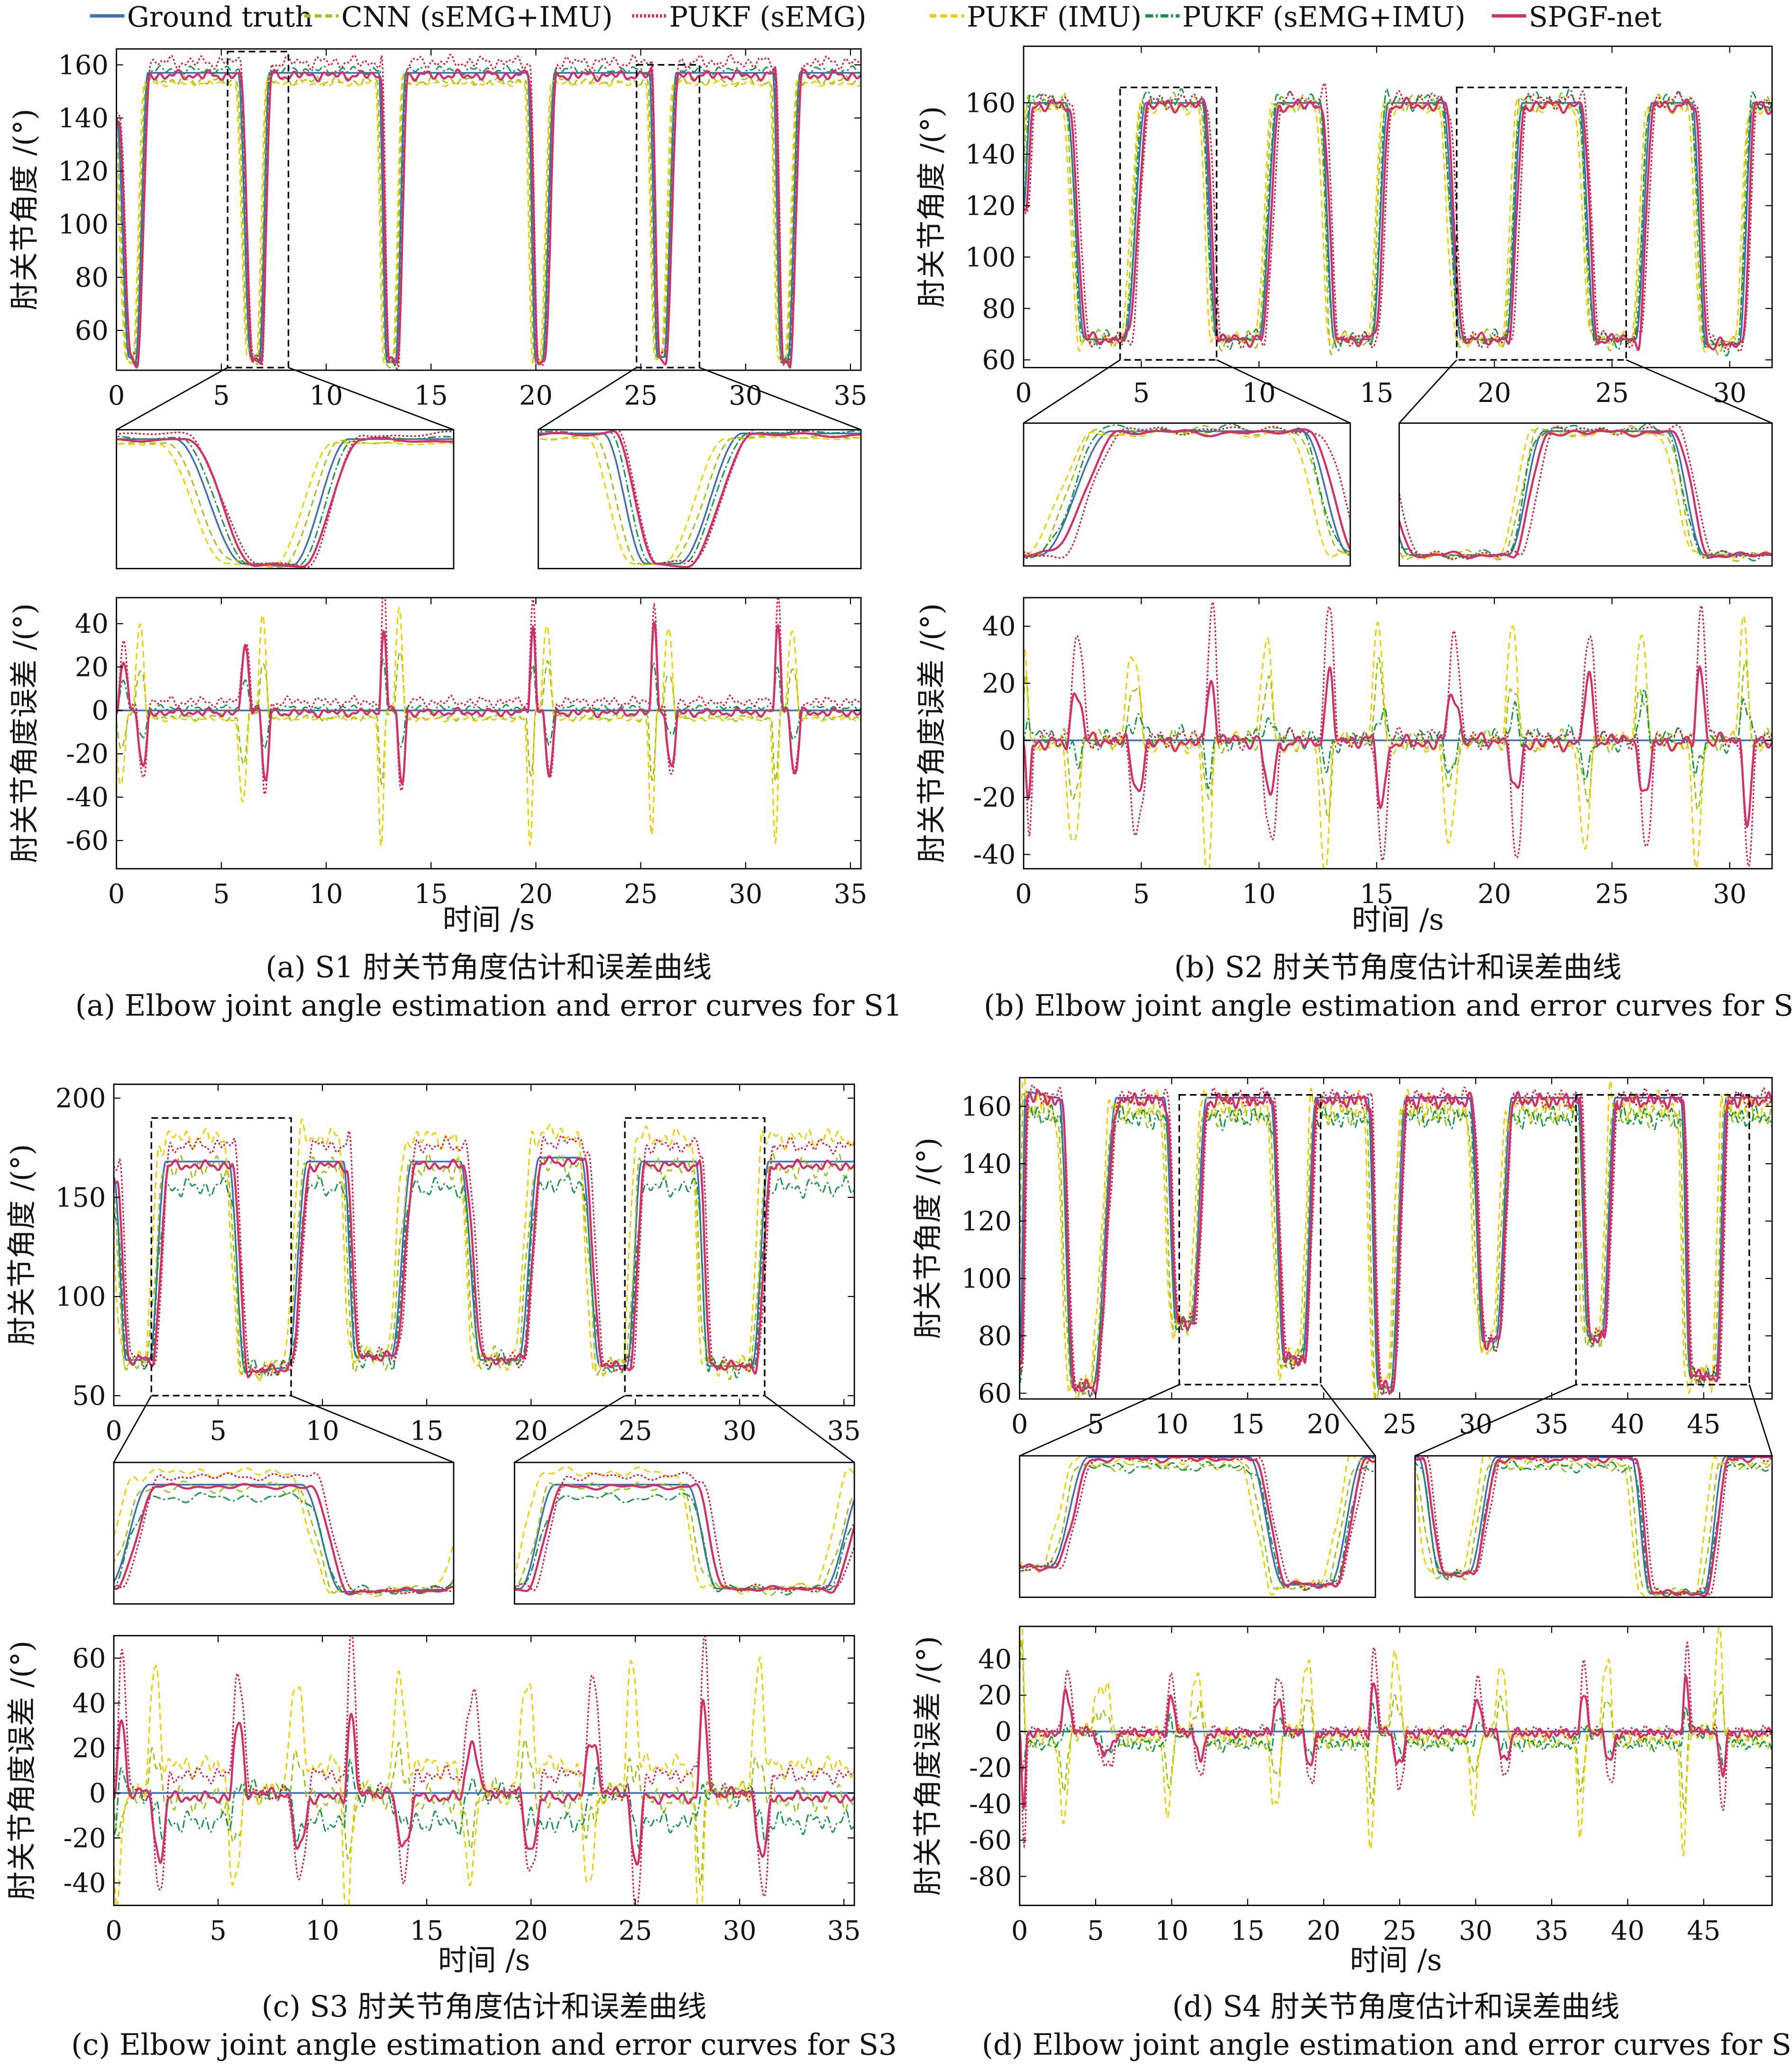  Describe the element at coordinates (488, 967) in the screenshot. I see `caption-cn: (a) S1 肘关节角度估计和误差曲线` at that location.